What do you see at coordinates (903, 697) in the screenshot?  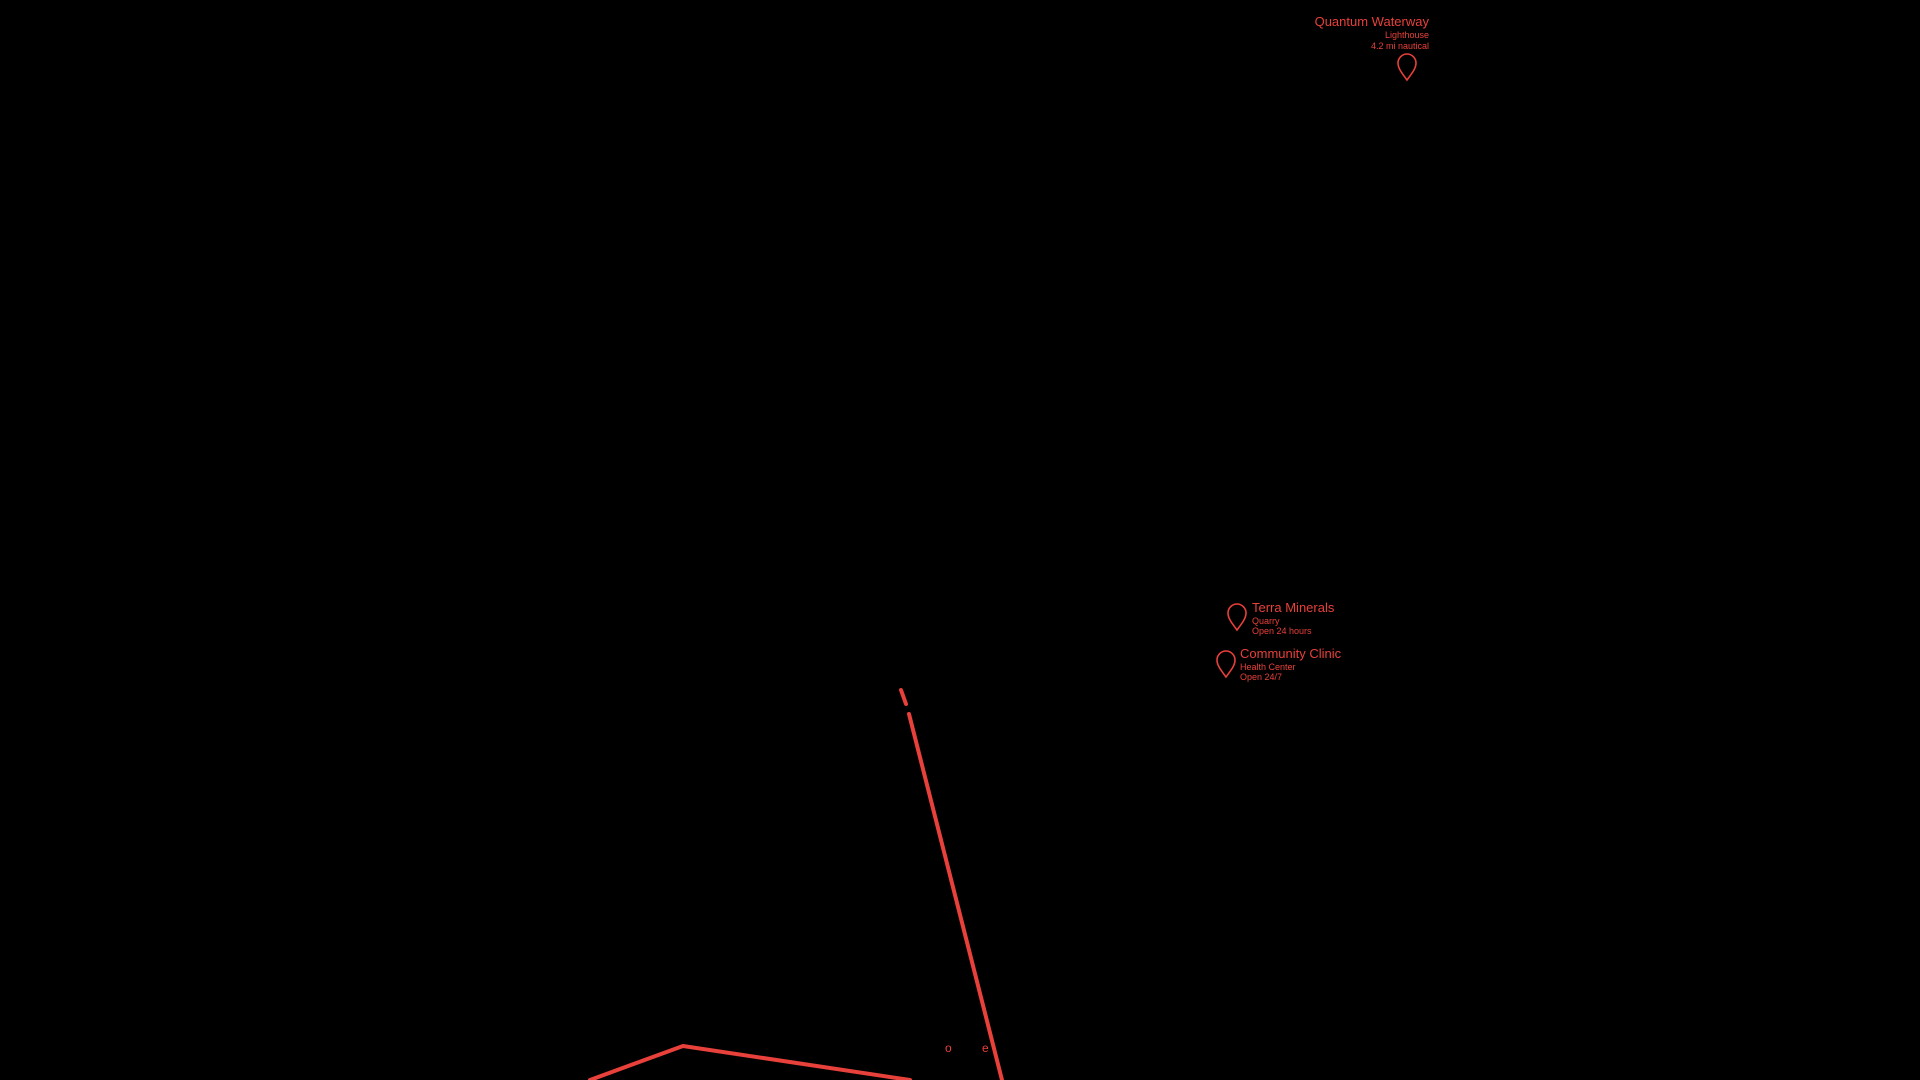 I see `road-dashed-segment` at bounding box center [903, 697].